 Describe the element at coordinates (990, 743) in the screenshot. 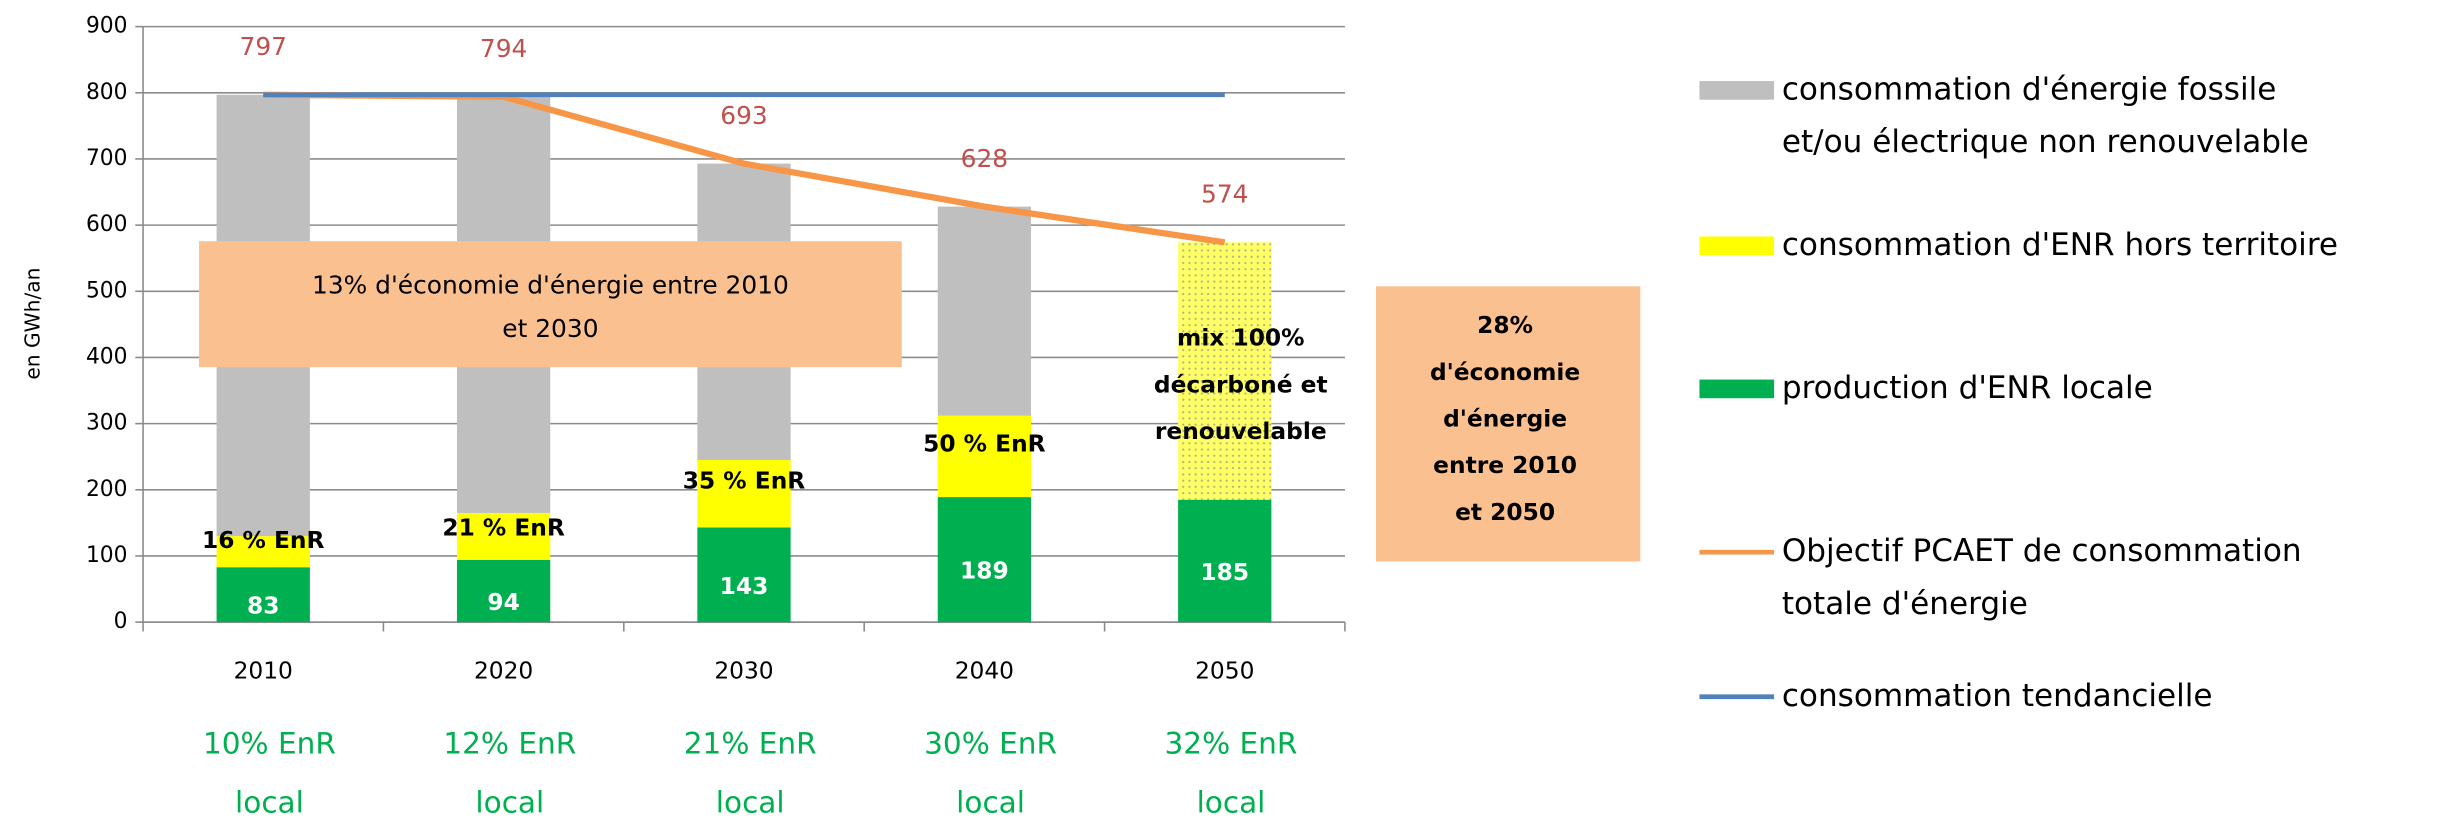

I see `local-label: 30% EnR` at that location.